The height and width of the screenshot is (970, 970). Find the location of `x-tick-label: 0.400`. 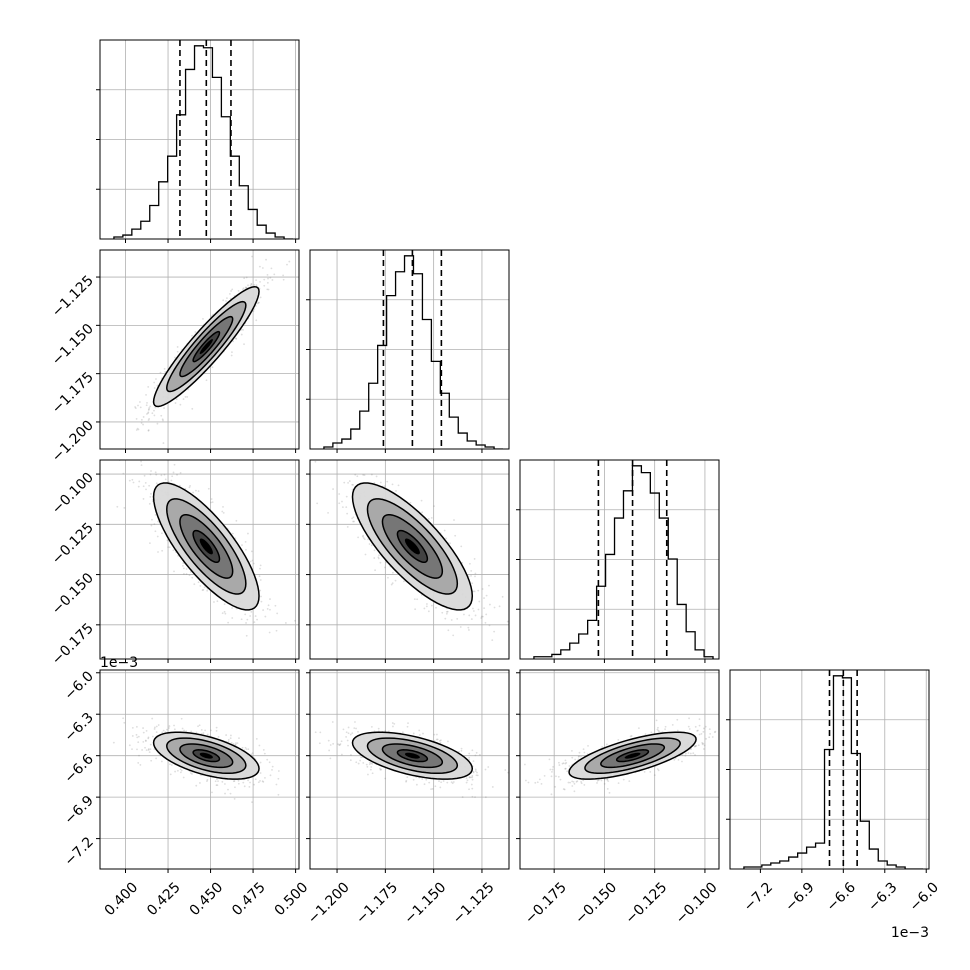

x-tick-label: 0.400 is located at coordinates (122, 899).